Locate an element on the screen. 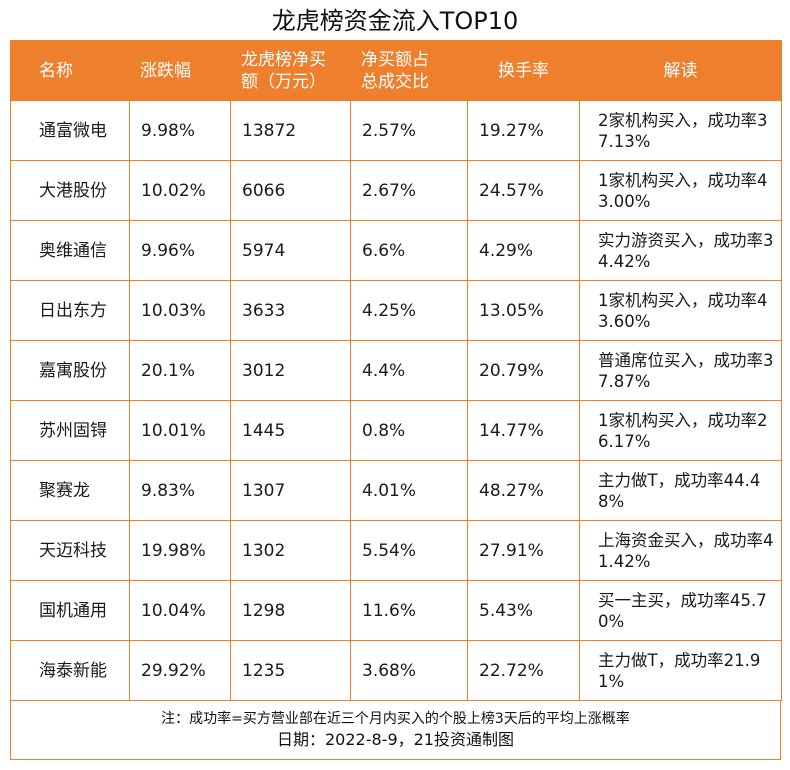 This screenshot has width=790, height=770. cell-change: 10.04% is located at coordinates (180, 610).